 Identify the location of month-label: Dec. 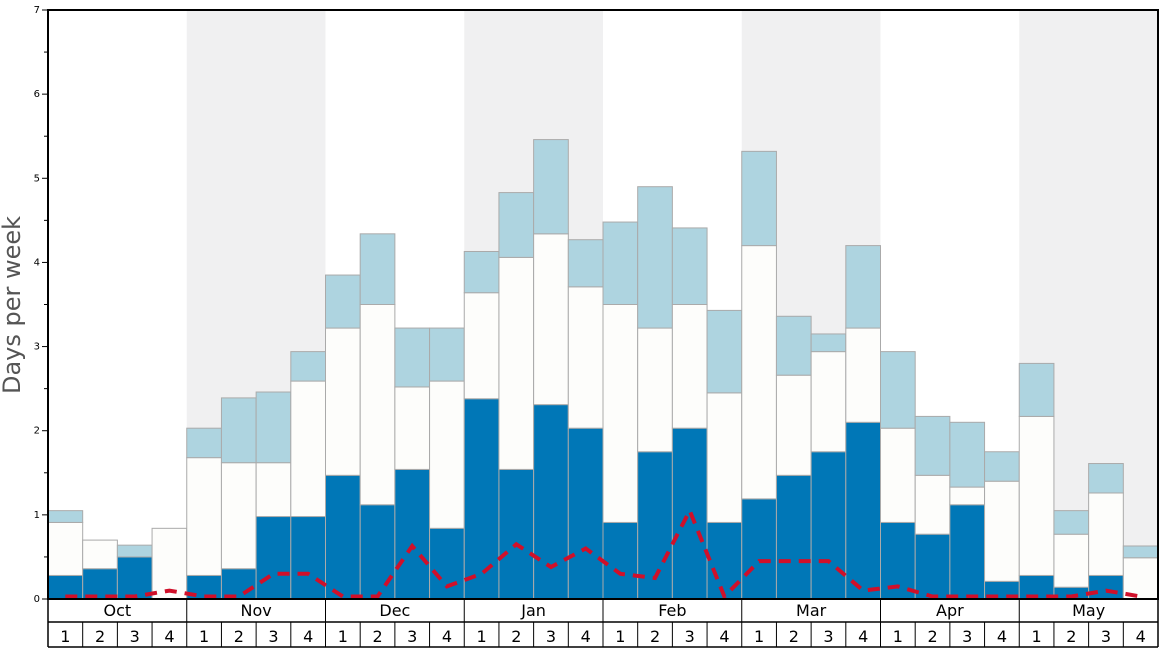
(394, 610).